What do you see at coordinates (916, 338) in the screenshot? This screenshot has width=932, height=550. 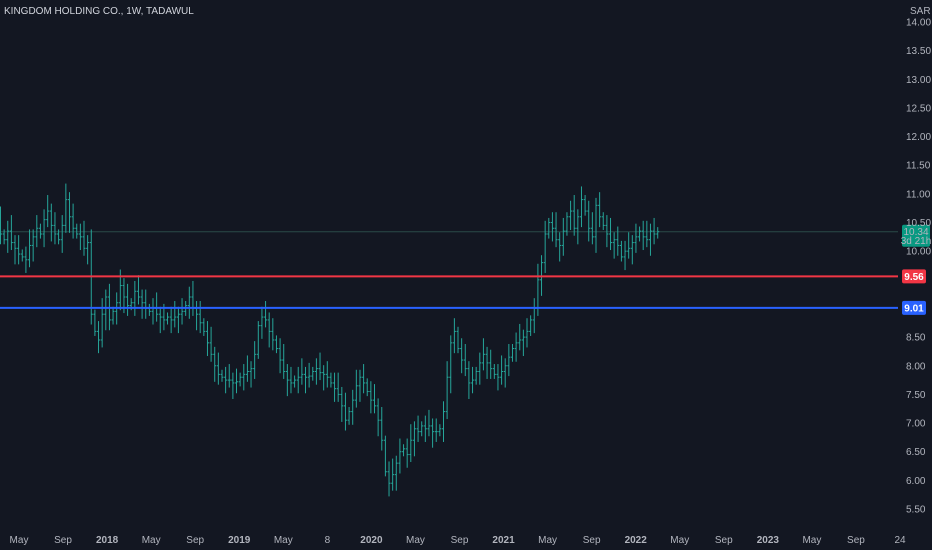 I see `y-tick-label: 8.50` at bounding box center [916, 338].